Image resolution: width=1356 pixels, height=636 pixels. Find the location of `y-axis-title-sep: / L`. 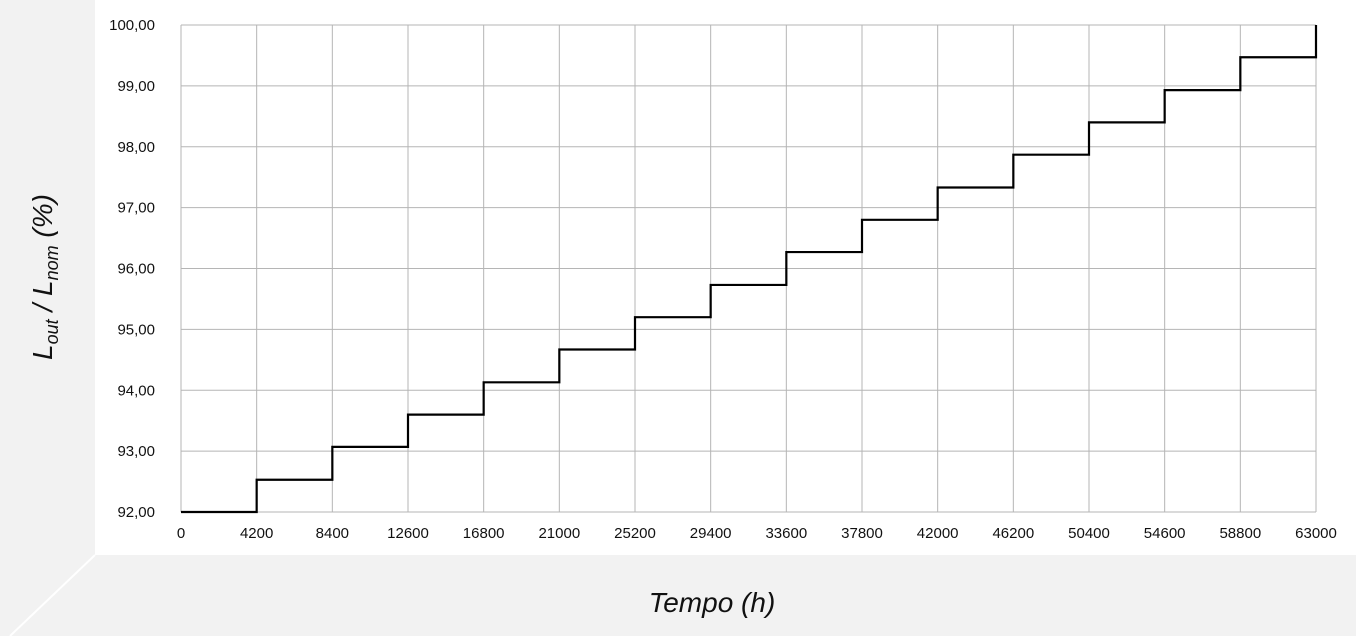

y-axis-title-sep: / L is located at coordinates (42, 299).